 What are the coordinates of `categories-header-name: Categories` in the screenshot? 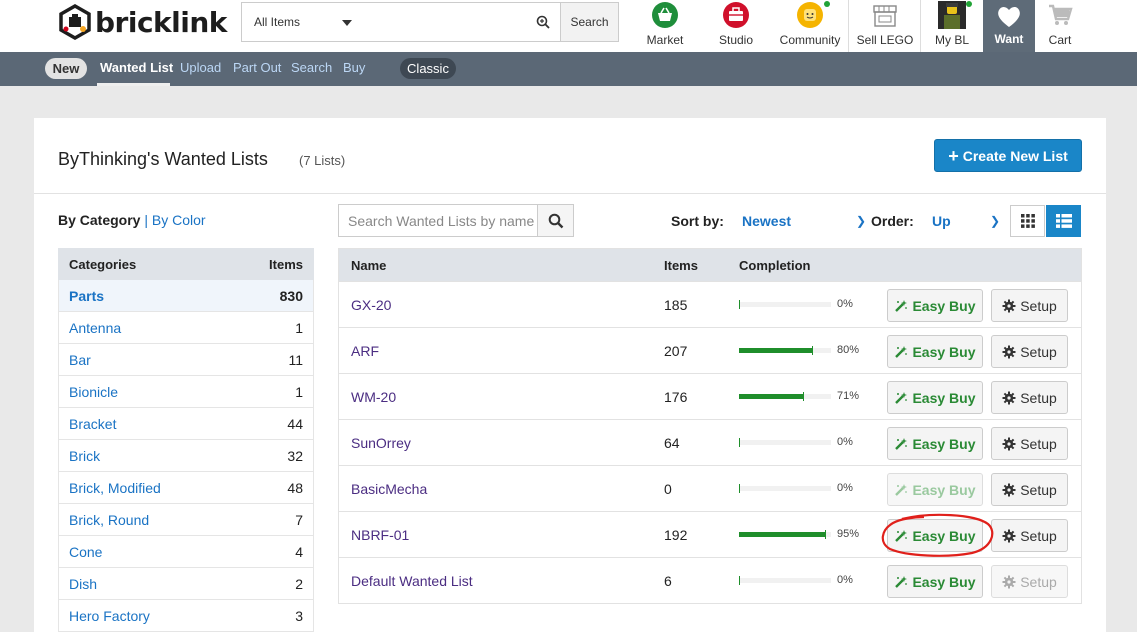 It's located at (103, 264).